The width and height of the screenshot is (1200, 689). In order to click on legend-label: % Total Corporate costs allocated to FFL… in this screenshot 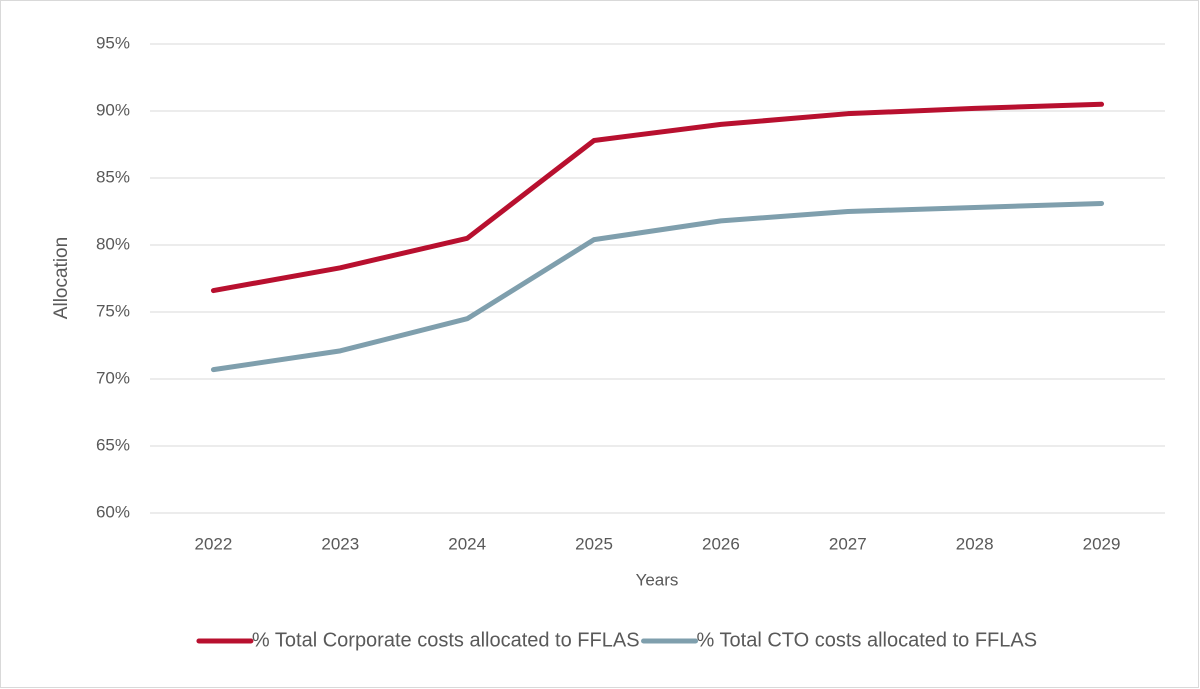, I will do `click(446, 640)`.